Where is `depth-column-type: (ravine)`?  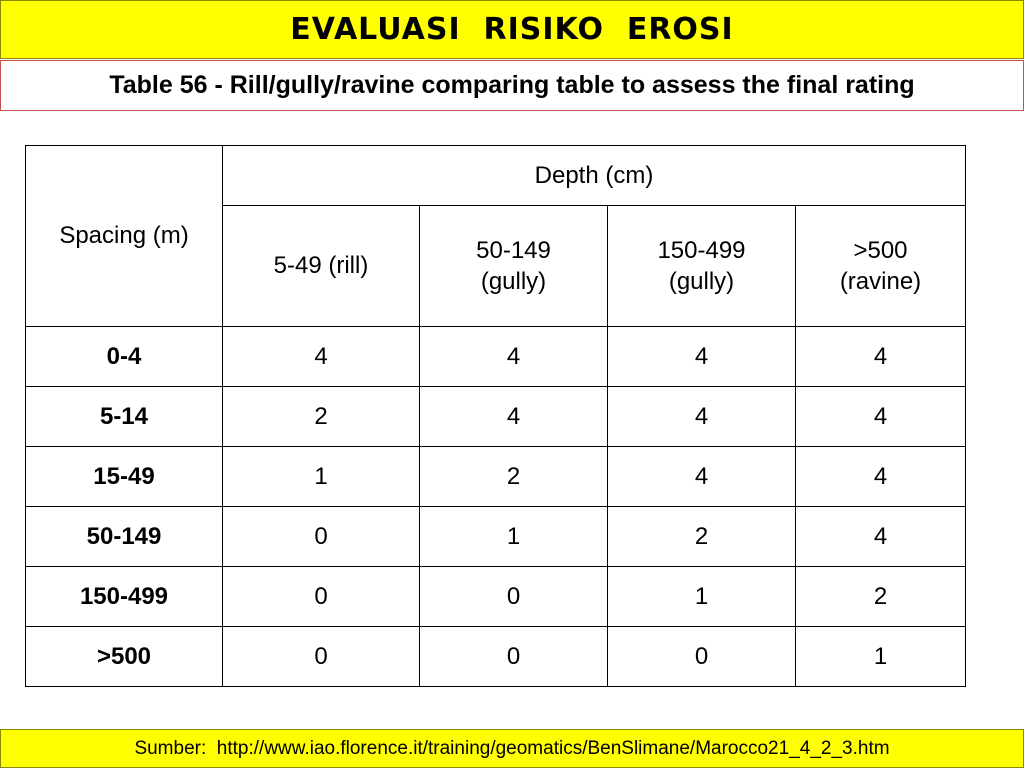 depth-column-type: (ravine) is located at coordinates (880, 281).